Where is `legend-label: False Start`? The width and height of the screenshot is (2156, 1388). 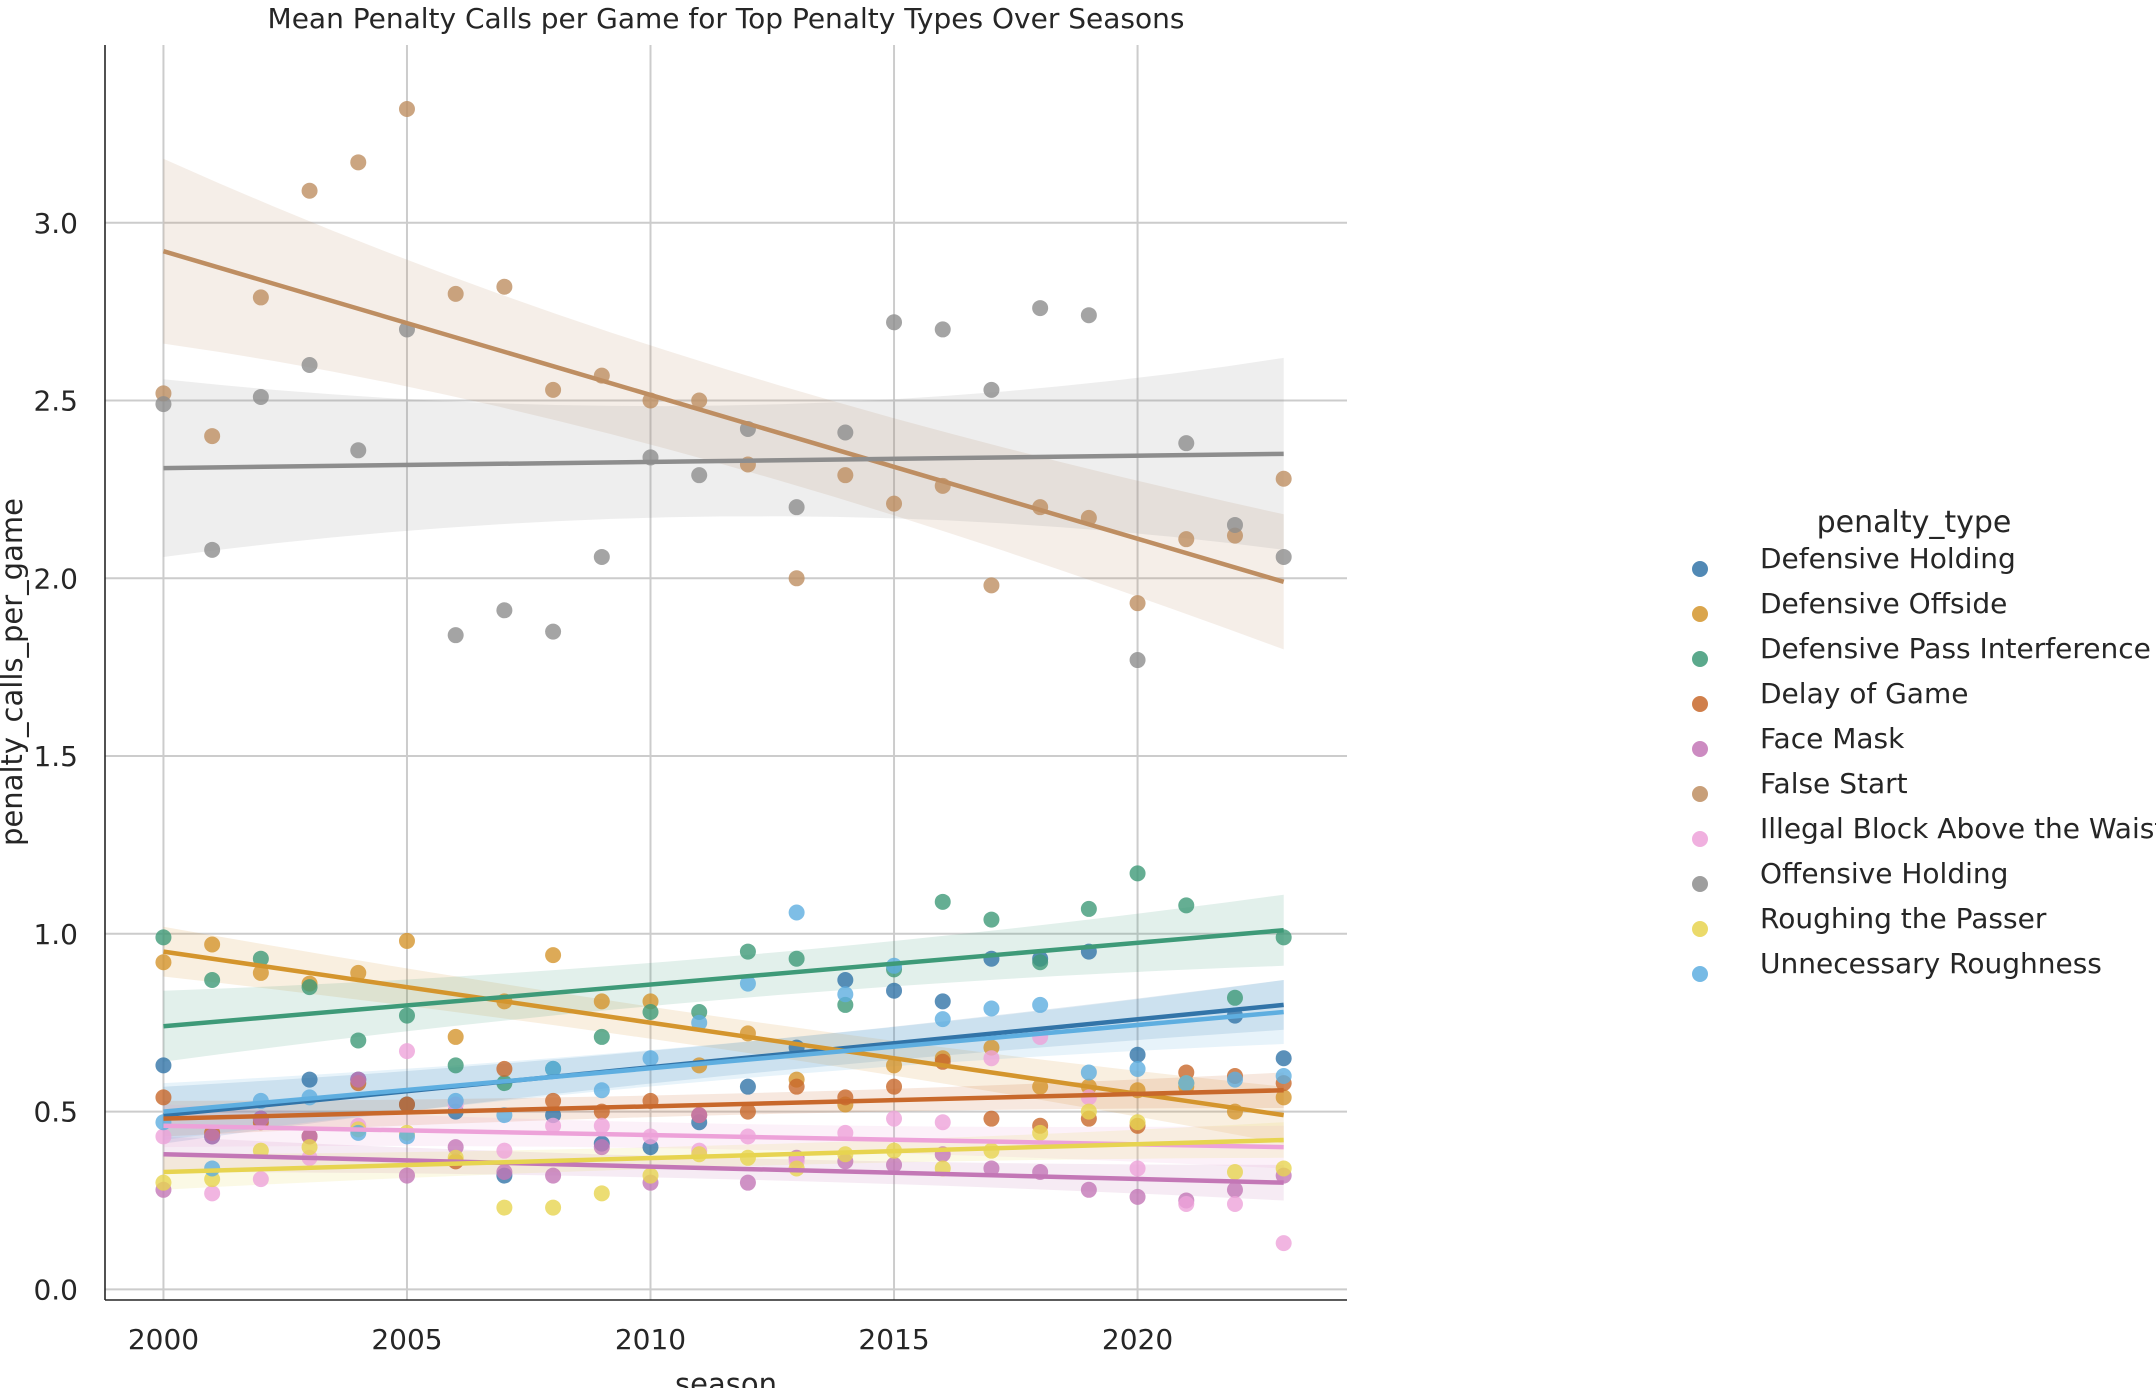 legend-label: False Start is located at coordinates (1834, 783).